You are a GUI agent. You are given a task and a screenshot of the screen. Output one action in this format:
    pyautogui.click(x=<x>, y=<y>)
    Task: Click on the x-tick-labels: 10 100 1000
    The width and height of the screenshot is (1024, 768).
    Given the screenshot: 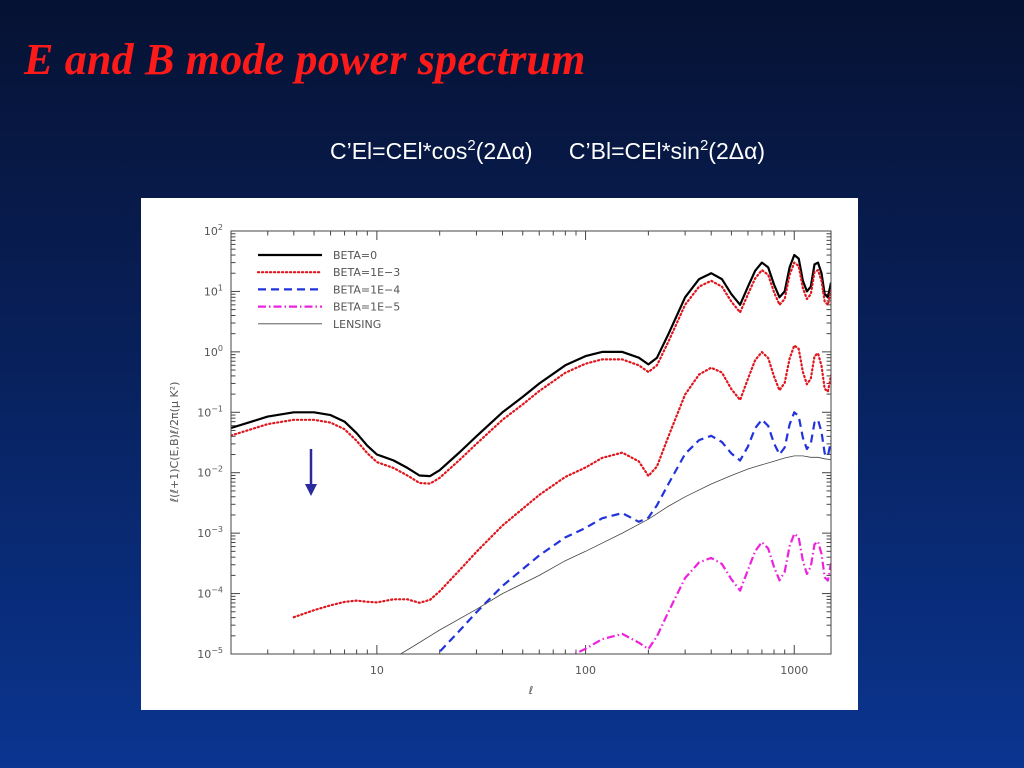 What is the action you would take?
    pyautogui.click(x=589, y=670)
    